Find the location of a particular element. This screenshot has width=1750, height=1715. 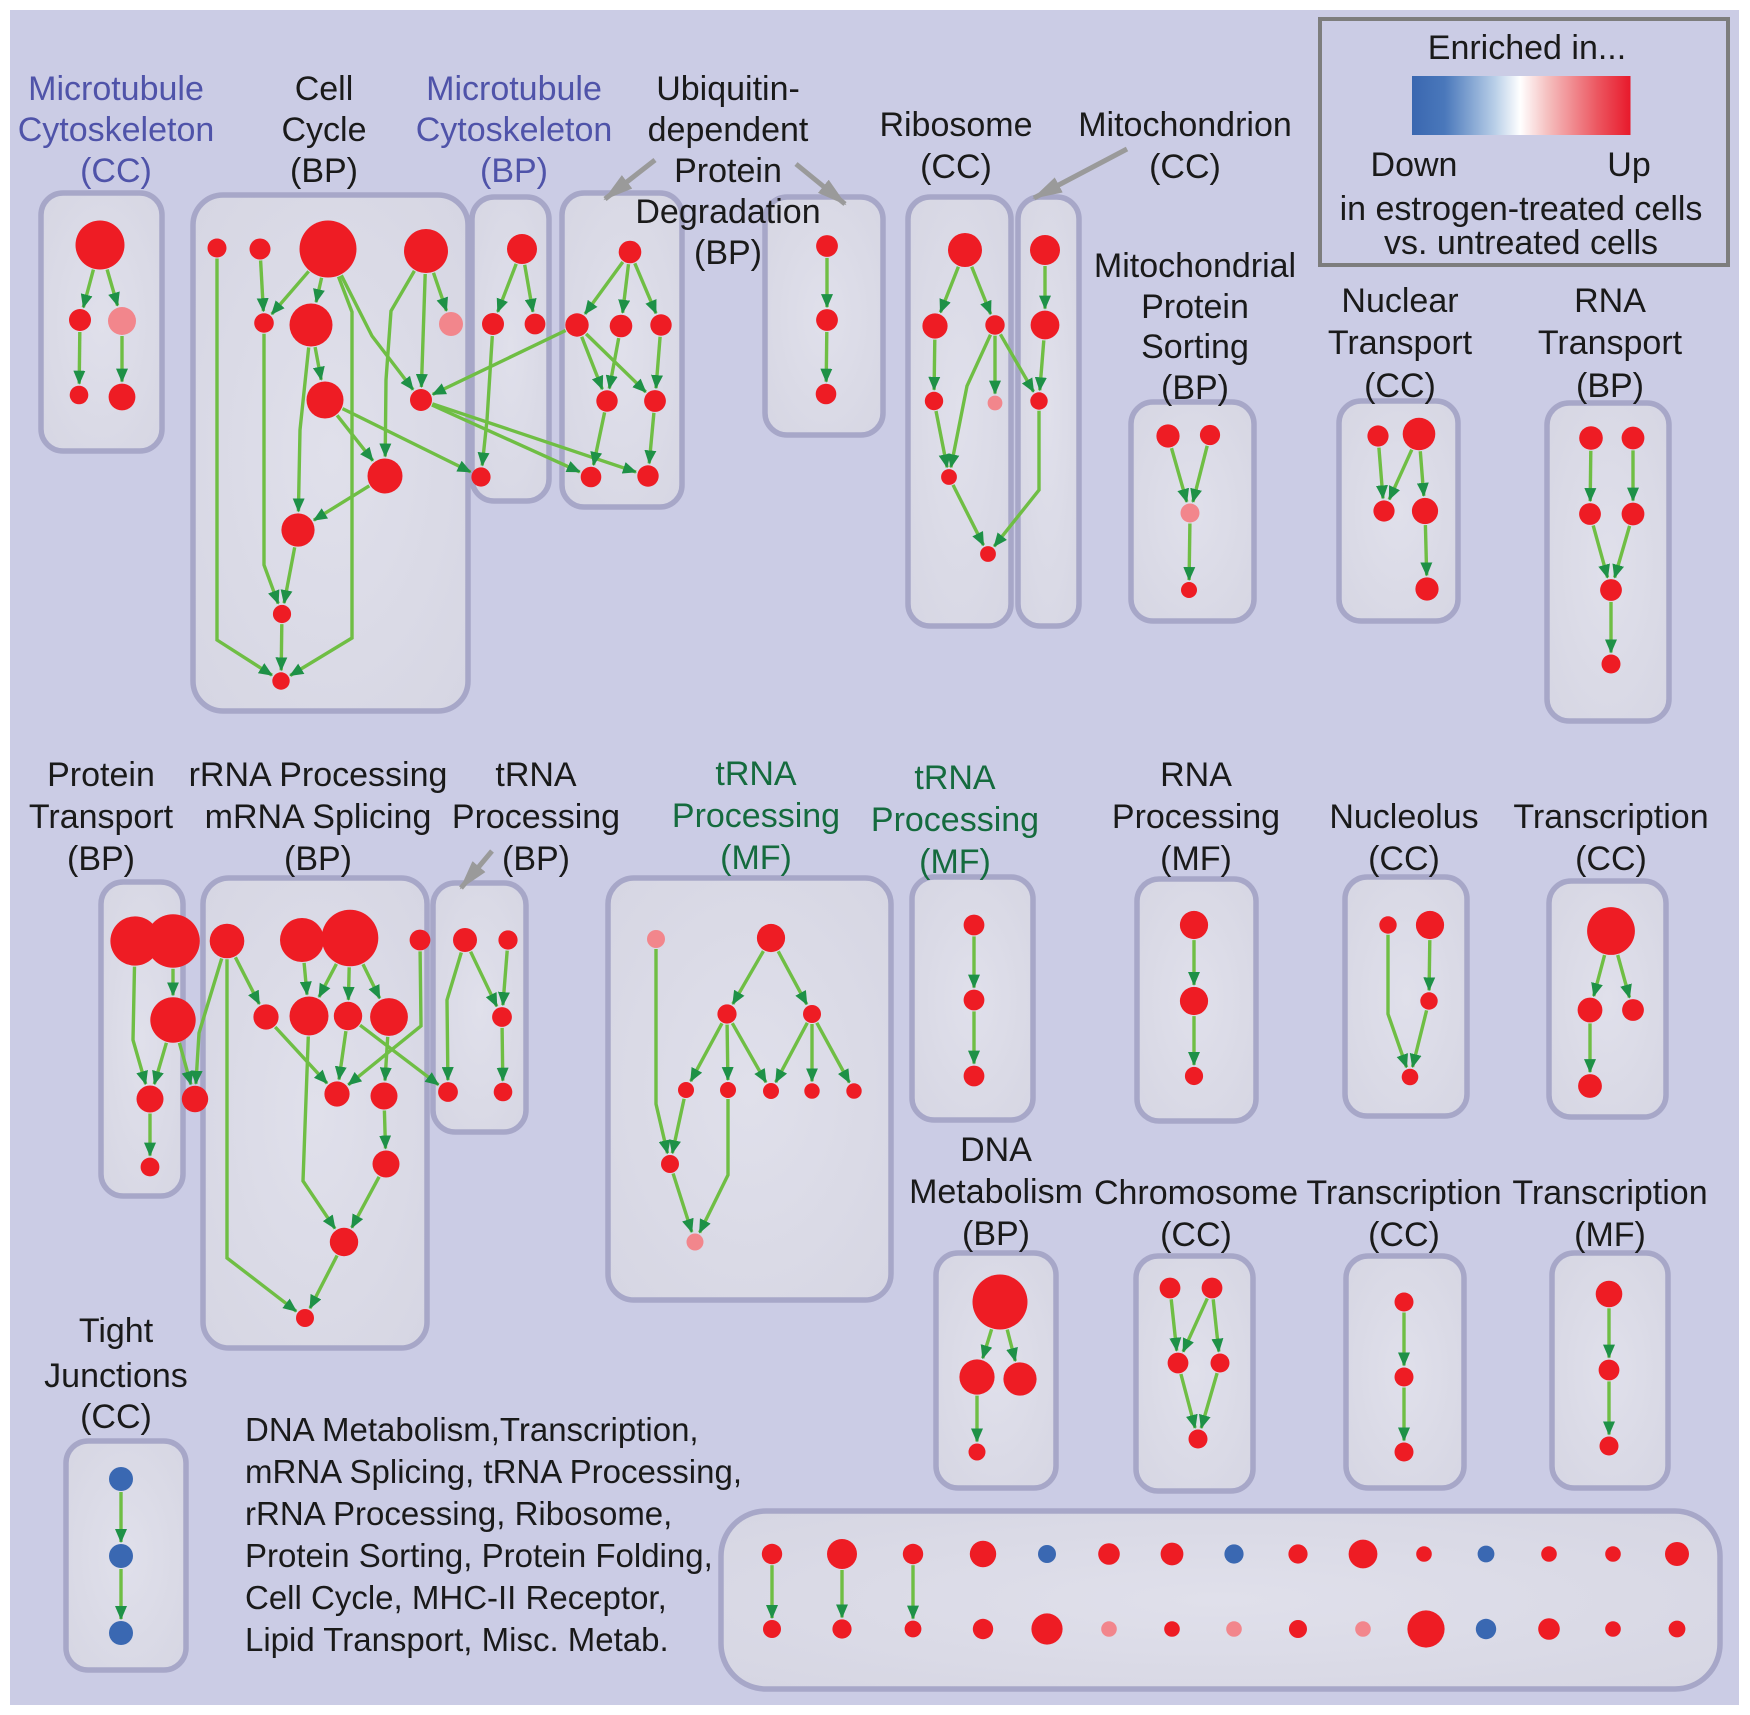

svg-text: Tight is located at coordinates (116, 1331).